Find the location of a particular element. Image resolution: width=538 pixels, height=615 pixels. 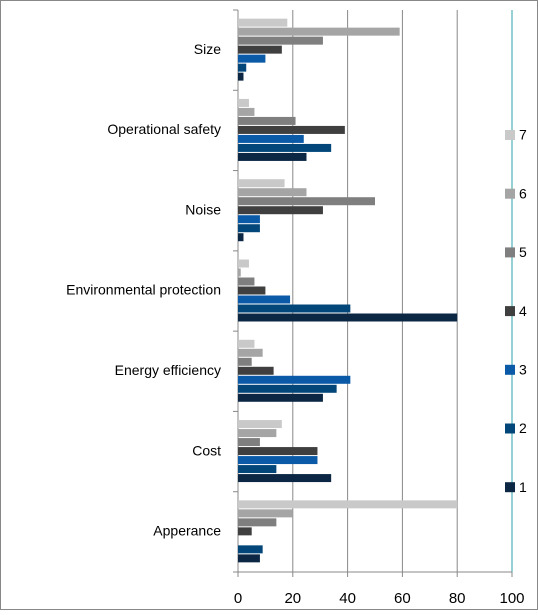

legend-label: 3 is located at coordinates (523, 370).